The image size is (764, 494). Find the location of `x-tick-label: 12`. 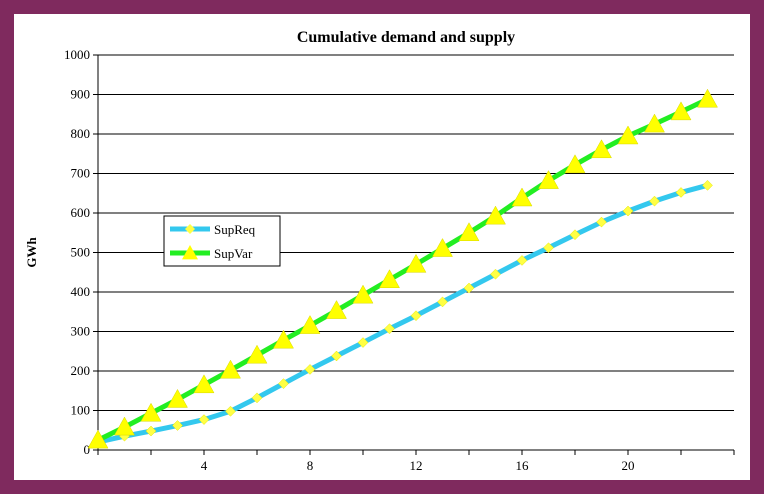

x-tick-label: 12 is located at coordinates (416, 465).